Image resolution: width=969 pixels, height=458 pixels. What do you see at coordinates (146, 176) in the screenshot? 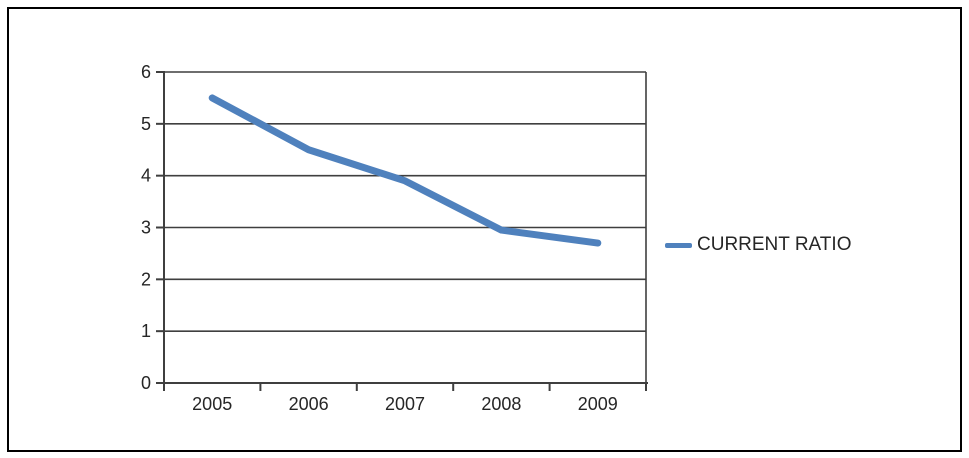
I see `y-tick-label: 4` at bounding box center [146, 176].